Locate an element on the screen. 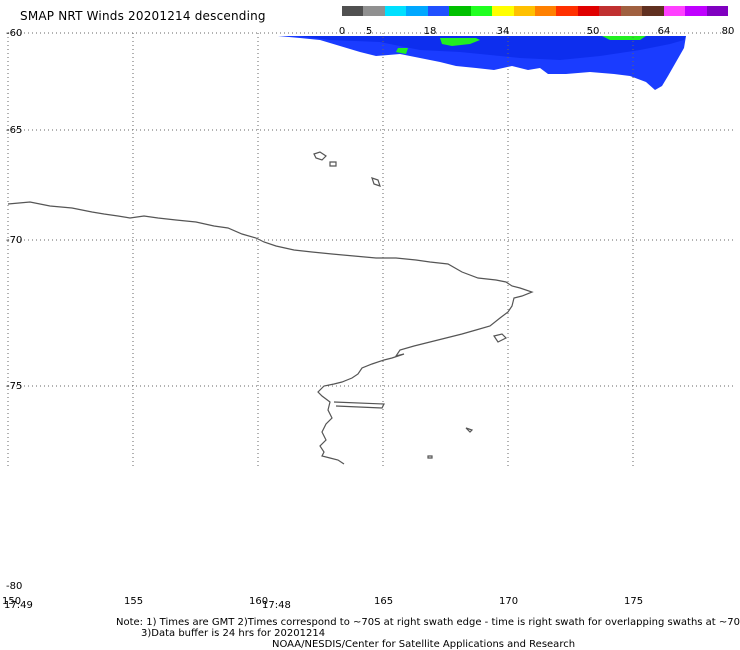 This screenshot has width=740, height=650. lat-label: -60 is located at coordinates (14, 33).